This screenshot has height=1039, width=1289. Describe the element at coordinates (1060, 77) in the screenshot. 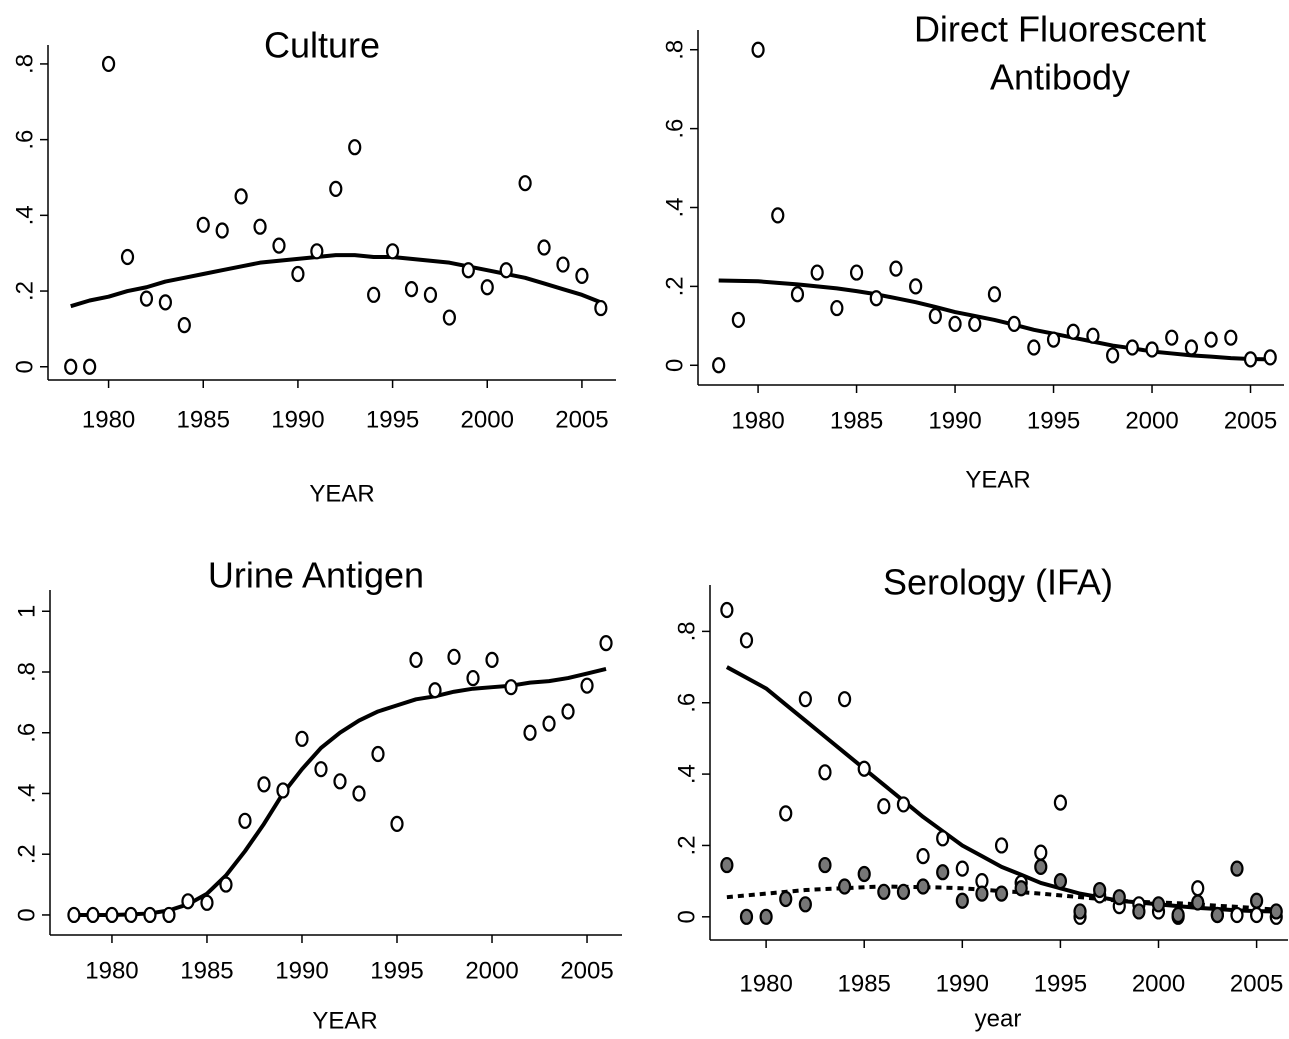

I see `chart-title: Antibody` at that location.